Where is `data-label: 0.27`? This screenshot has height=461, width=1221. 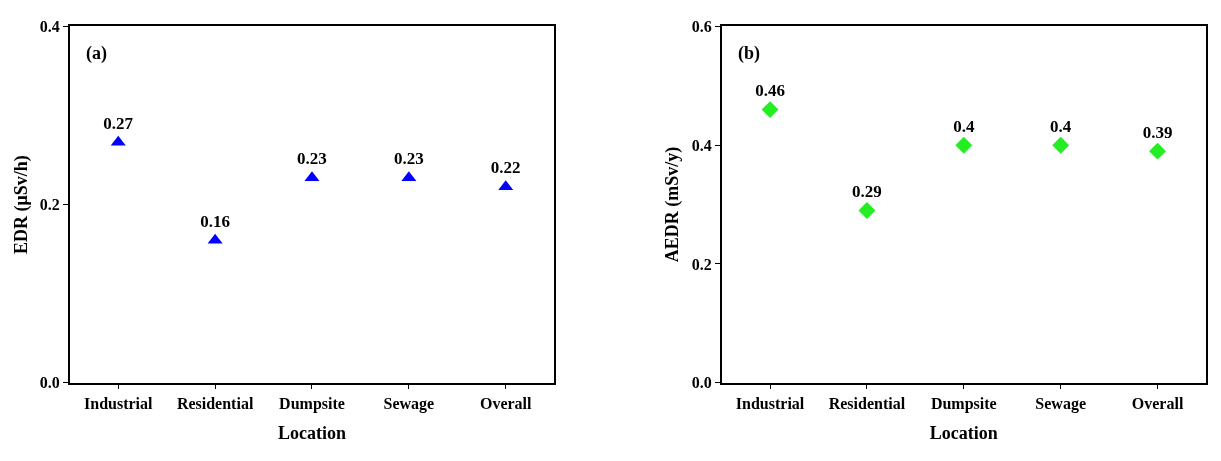
data-label: 0.27 is located at coordinates (118, 123).